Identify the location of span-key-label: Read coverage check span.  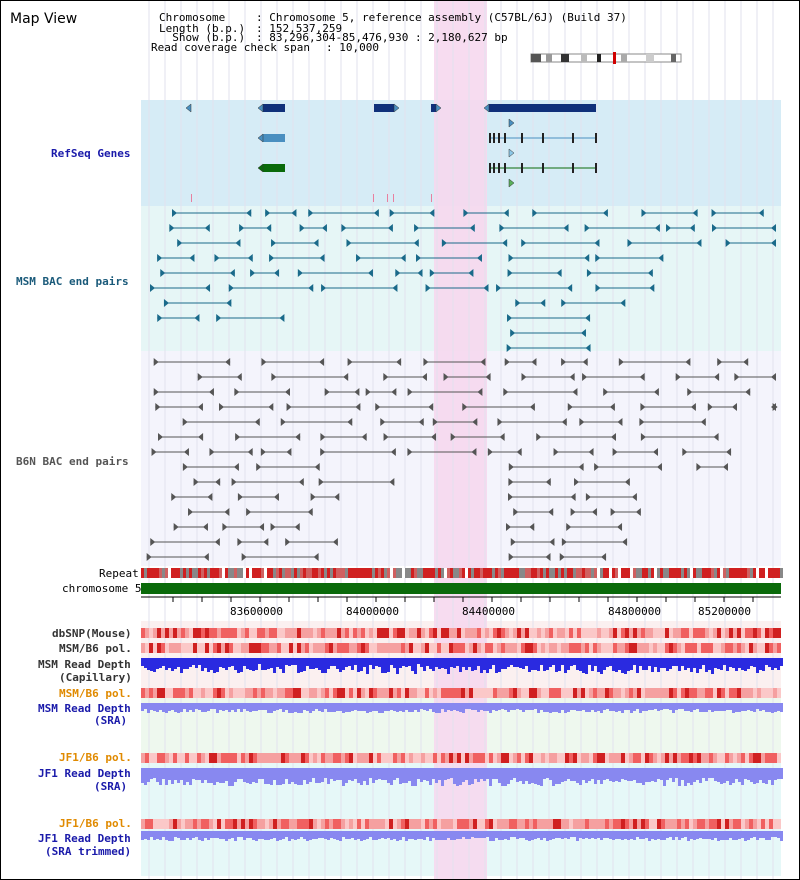
(230, 47).